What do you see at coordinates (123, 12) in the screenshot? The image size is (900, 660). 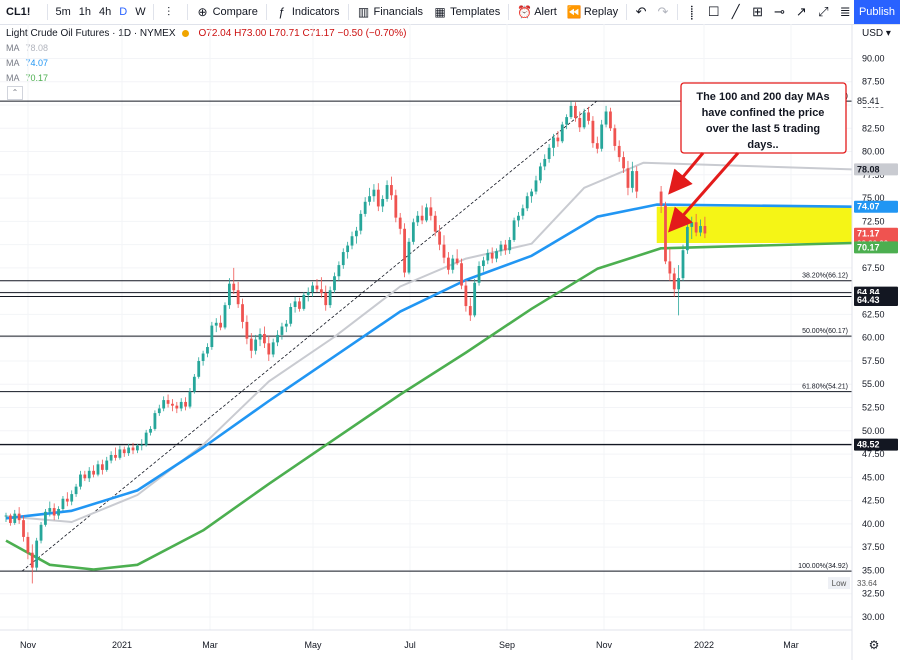 I see `interval-1d: D` at bounding box center [123, 12].